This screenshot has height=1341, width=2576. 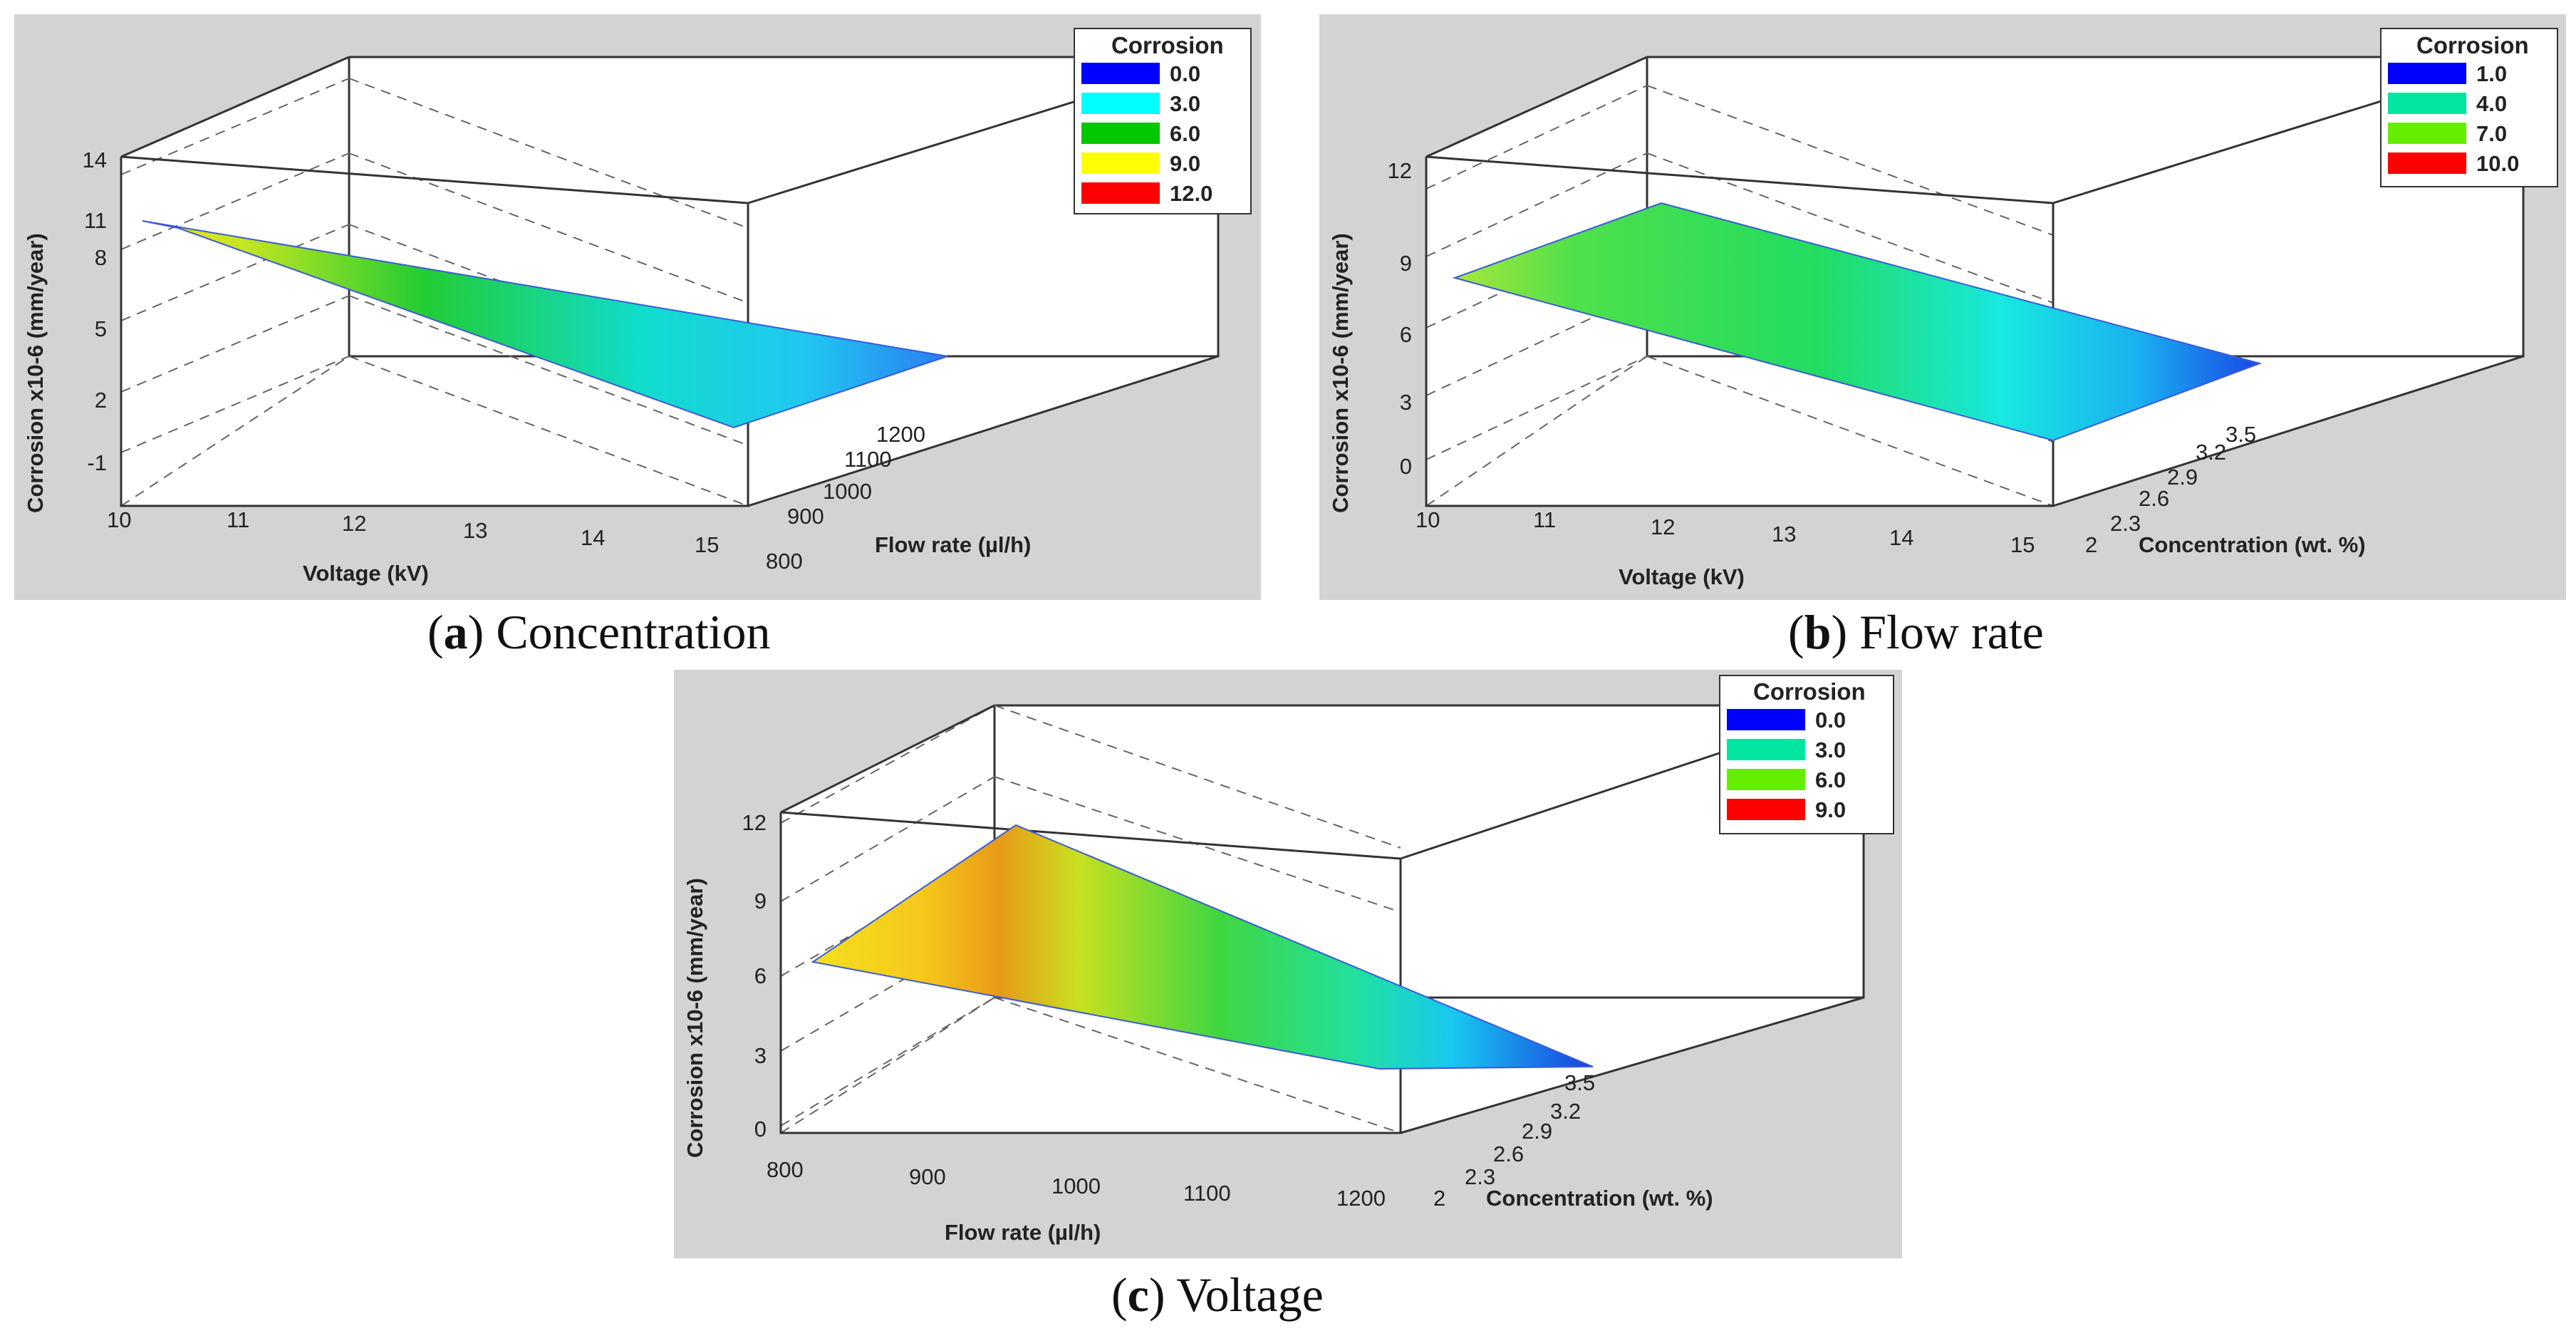 What do you see at coordinates (1786, 765) in the screenshot?
I see `legend-c: 0.0 3.0 6.0 9.0` at bounding box center [1786, 765].